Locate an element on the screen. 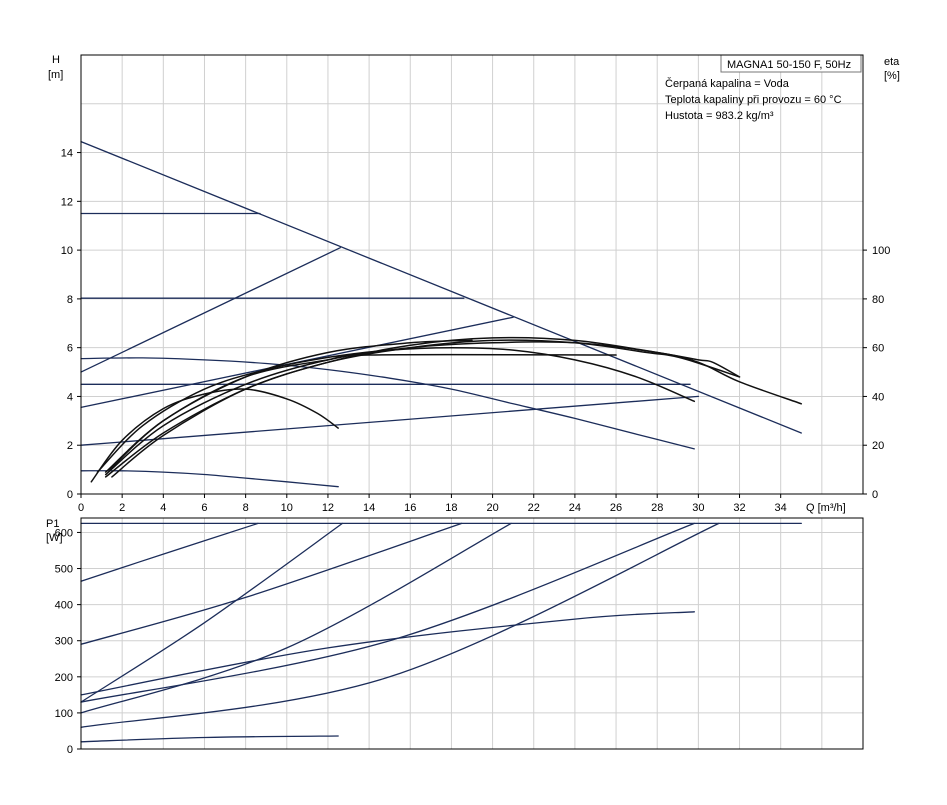  x-tick-label: 18 is located at coordinates (451, 508).